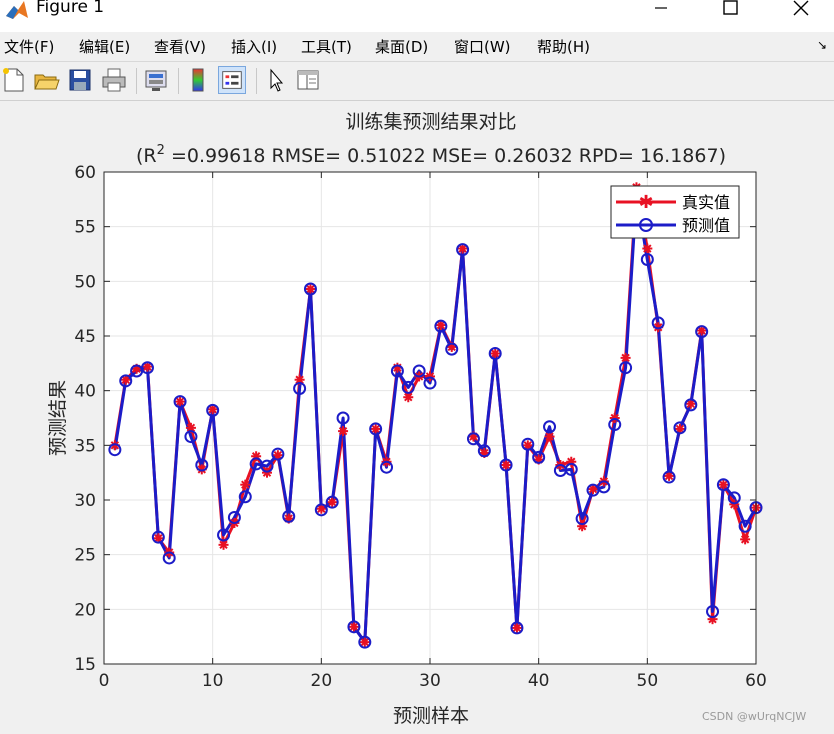 Image resolution: width=834 pixels, height=734 pixels. Describe the element at coordinates (822, 45) in the screenshot. I see `menu-dock-arrow-icon: ↘` at that location.